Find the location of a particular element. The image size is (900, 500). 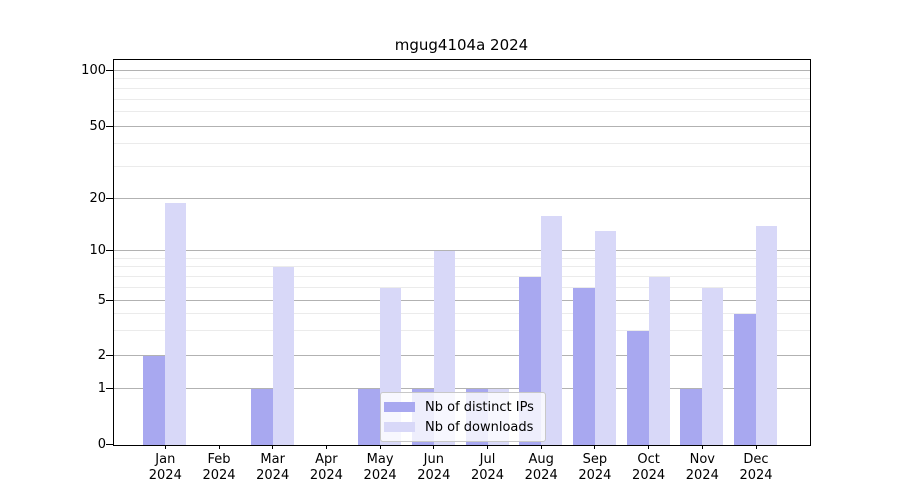

x-tick-label-jul: Jul 2024 is located at coordinates (487, 467).